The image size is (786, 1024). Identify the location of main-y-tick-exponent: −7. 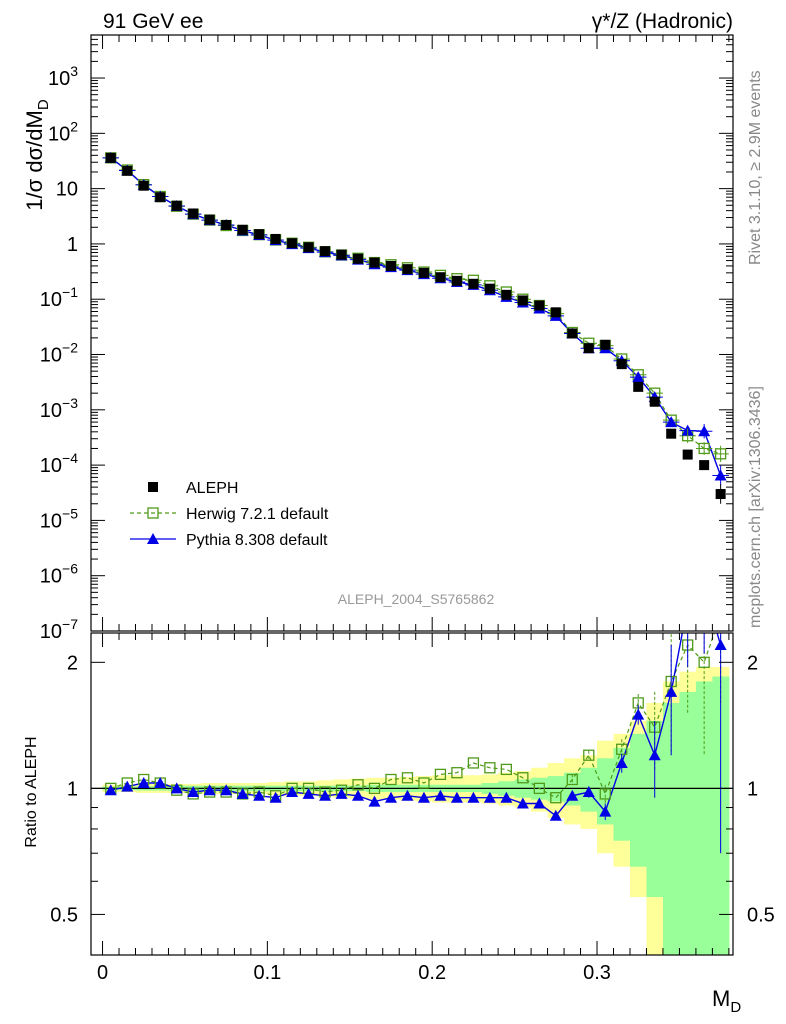
(70, 624).